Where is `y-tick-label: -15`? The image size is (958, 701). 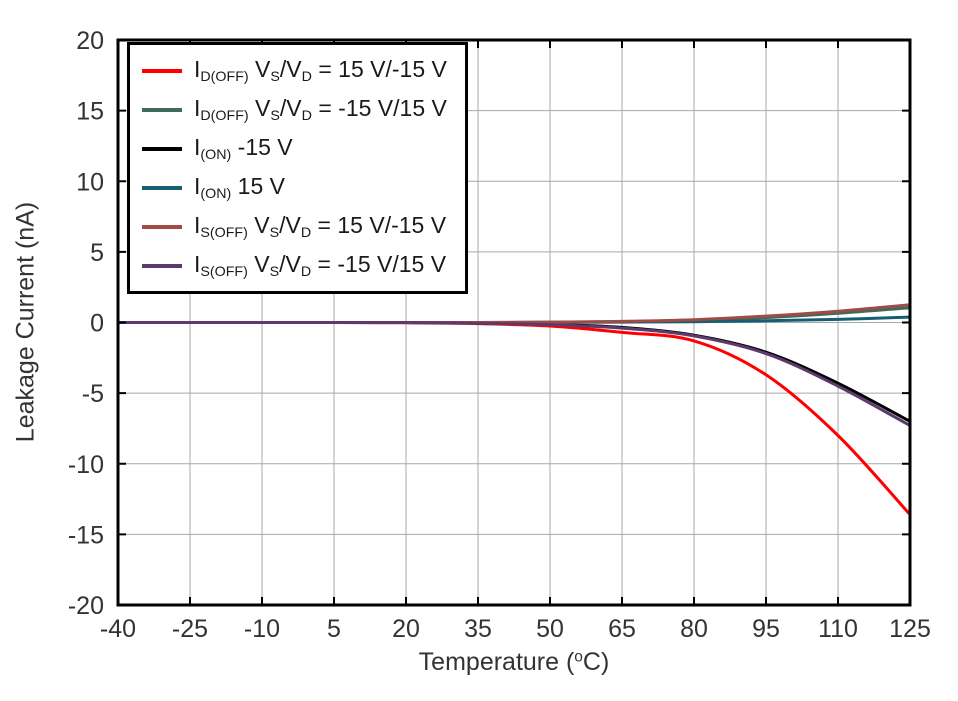 y-tick-label: -15 is located at coordinates (86, 535).